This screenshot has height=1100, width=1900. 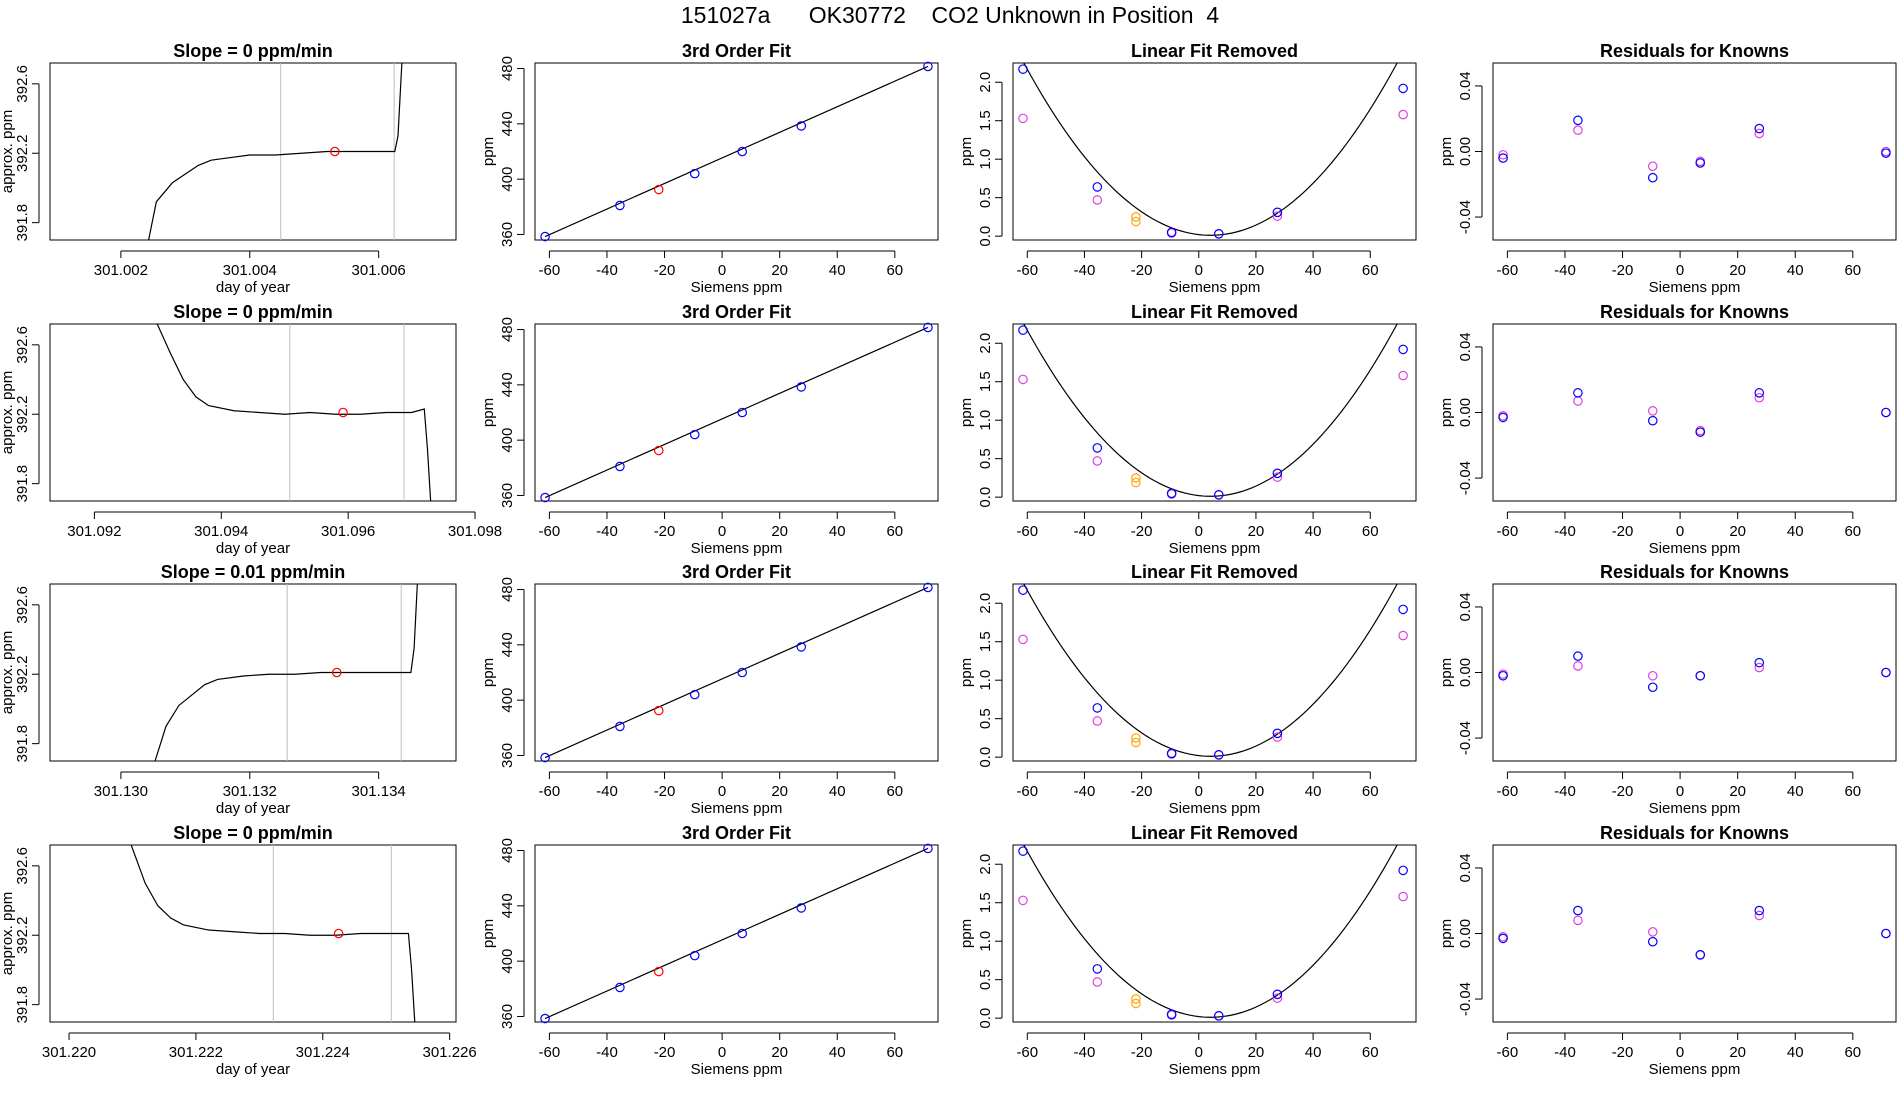 I want to click on panel-r3-c4-x-axis-label: Siemens ppm, so click(x=1695, y=808).